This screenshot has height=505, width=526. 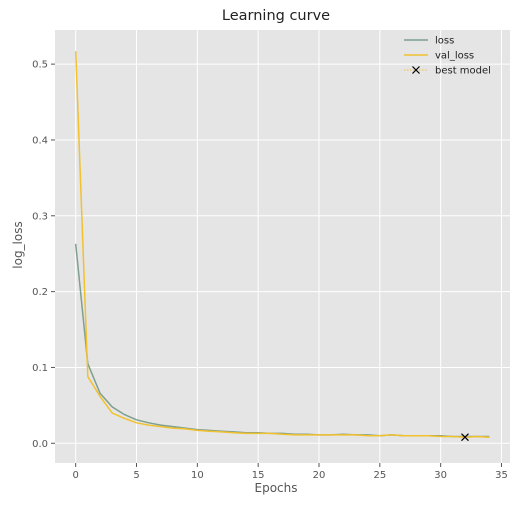 What do you see at coordinates (258, 475) in the screenshot?
I see `x-tick-label: 15` at bounding box center [258, 475].